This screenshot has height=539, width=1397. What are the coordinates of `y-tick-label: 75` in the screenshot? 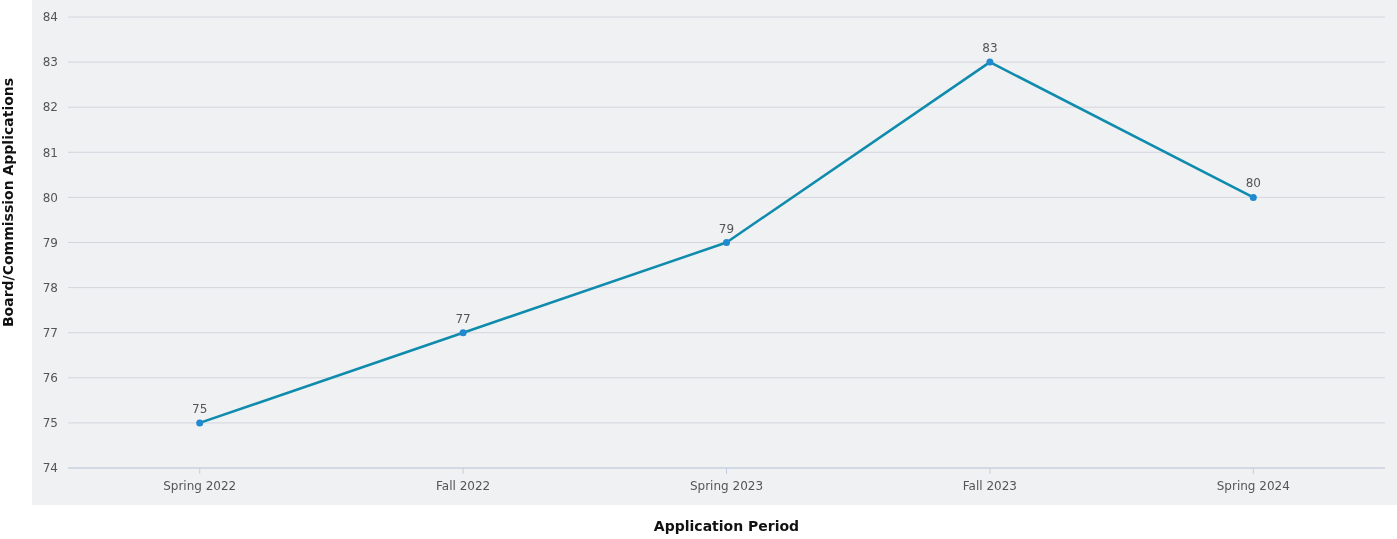 It's located at (50, 423).